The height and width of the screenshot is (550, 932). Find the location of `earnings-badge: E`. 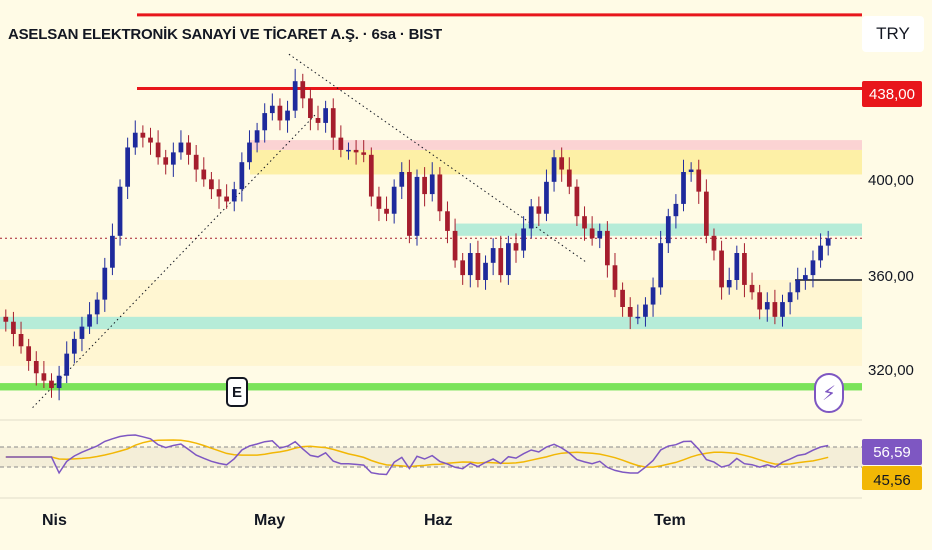

earnings-badge: E is located at coordinates (237, 392).